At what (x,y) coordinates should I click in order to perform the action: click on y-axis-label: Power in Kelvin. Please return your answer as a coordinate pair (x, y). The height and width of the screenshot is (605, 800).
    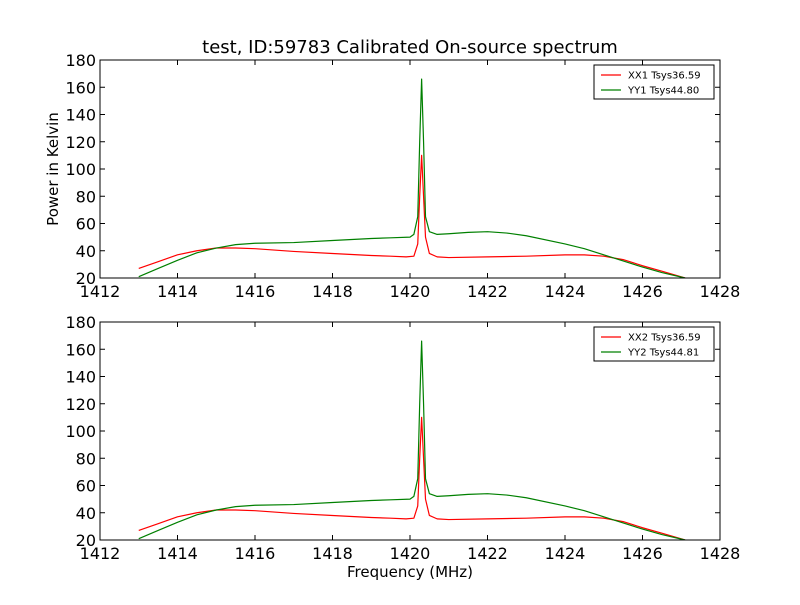
    Looking at the image, I should click on (53, 169).